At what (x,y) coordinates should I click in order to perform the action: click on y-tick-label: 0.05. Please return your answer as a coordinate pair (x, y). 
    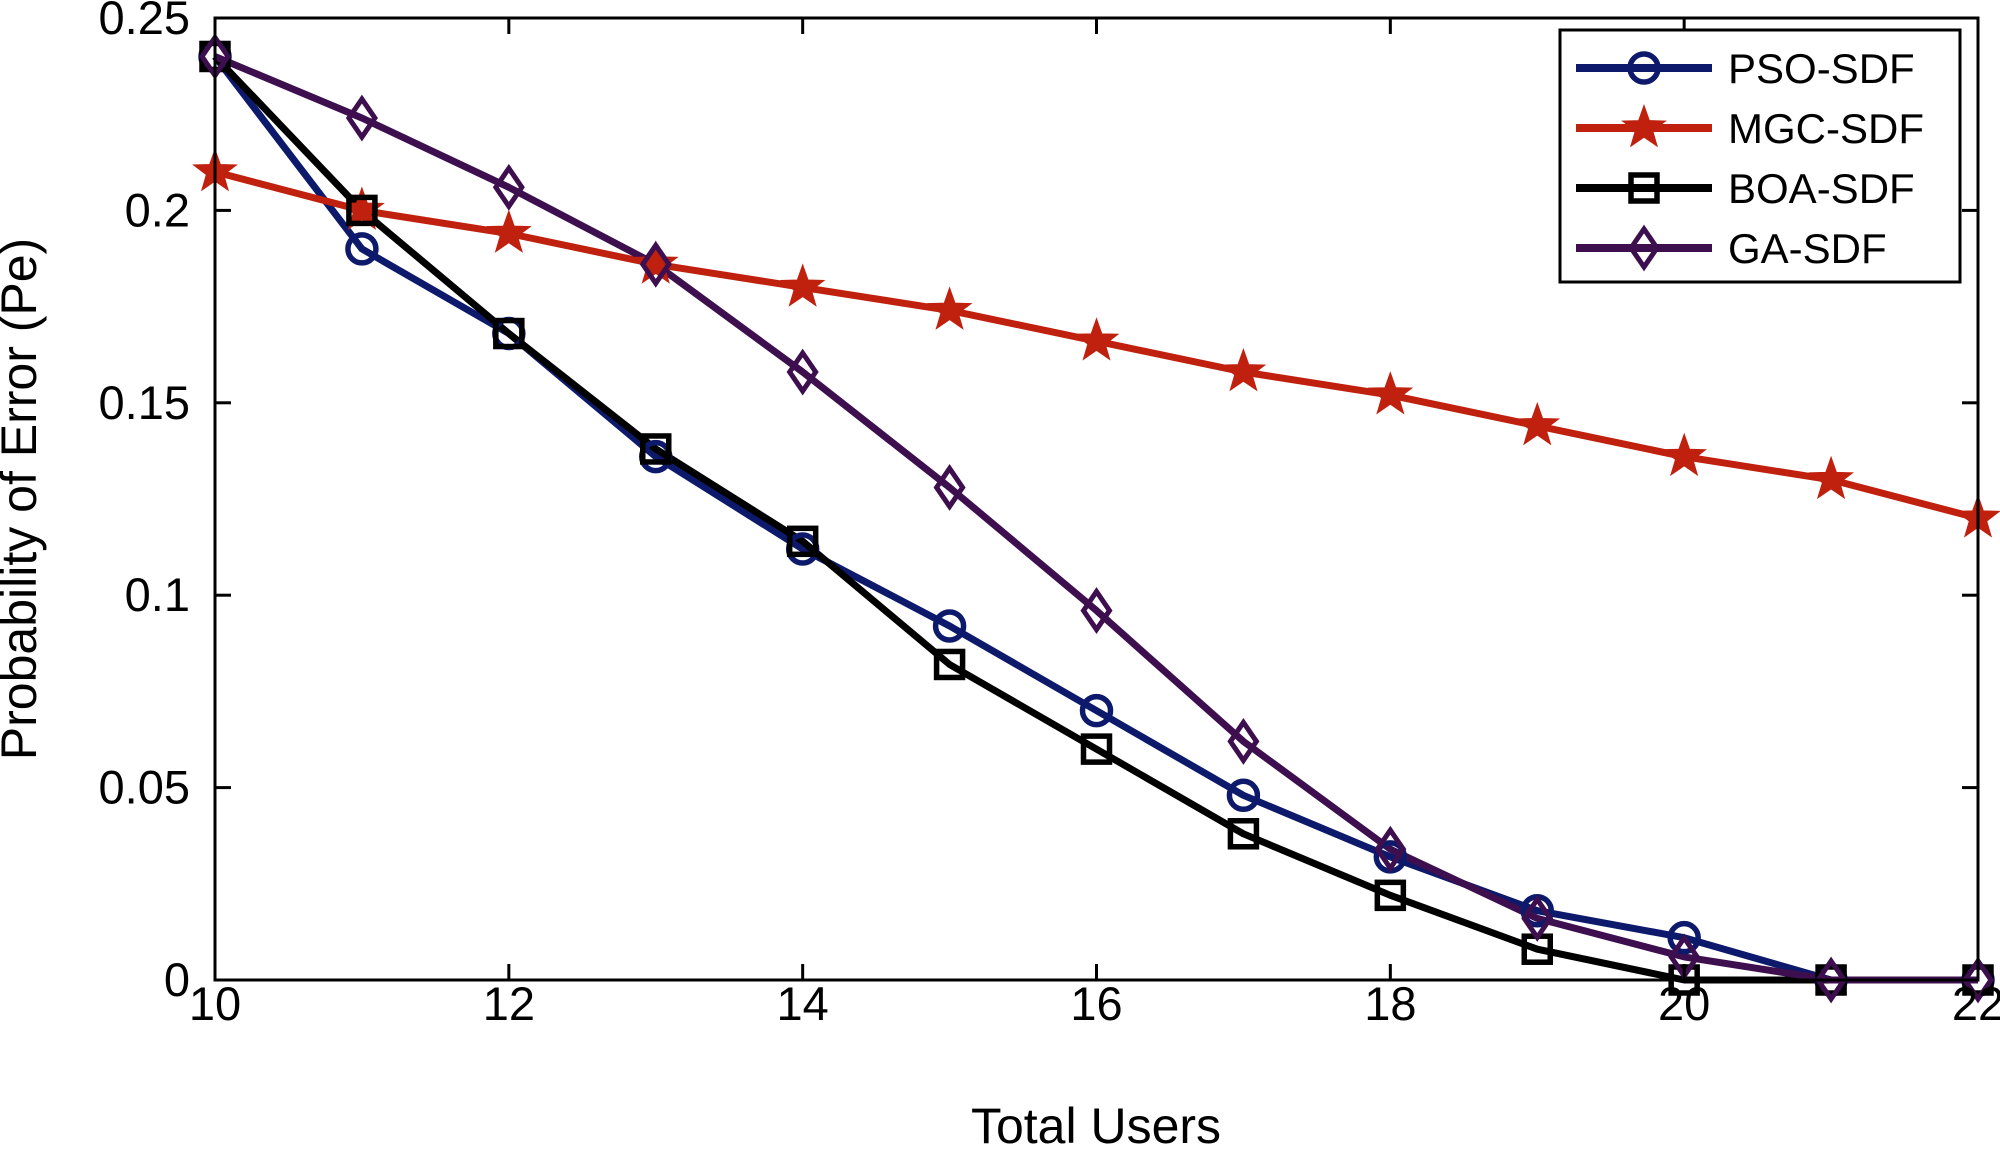
    Looking at the image, I should click on (144, 787).